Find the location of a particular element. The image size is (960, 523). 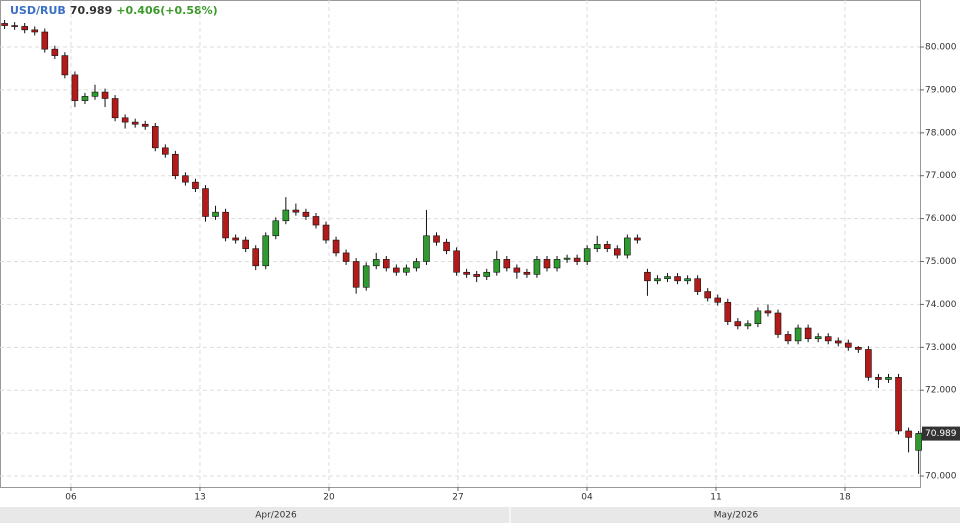

x-tick-label: 20 is located at coordinates (329, 498).